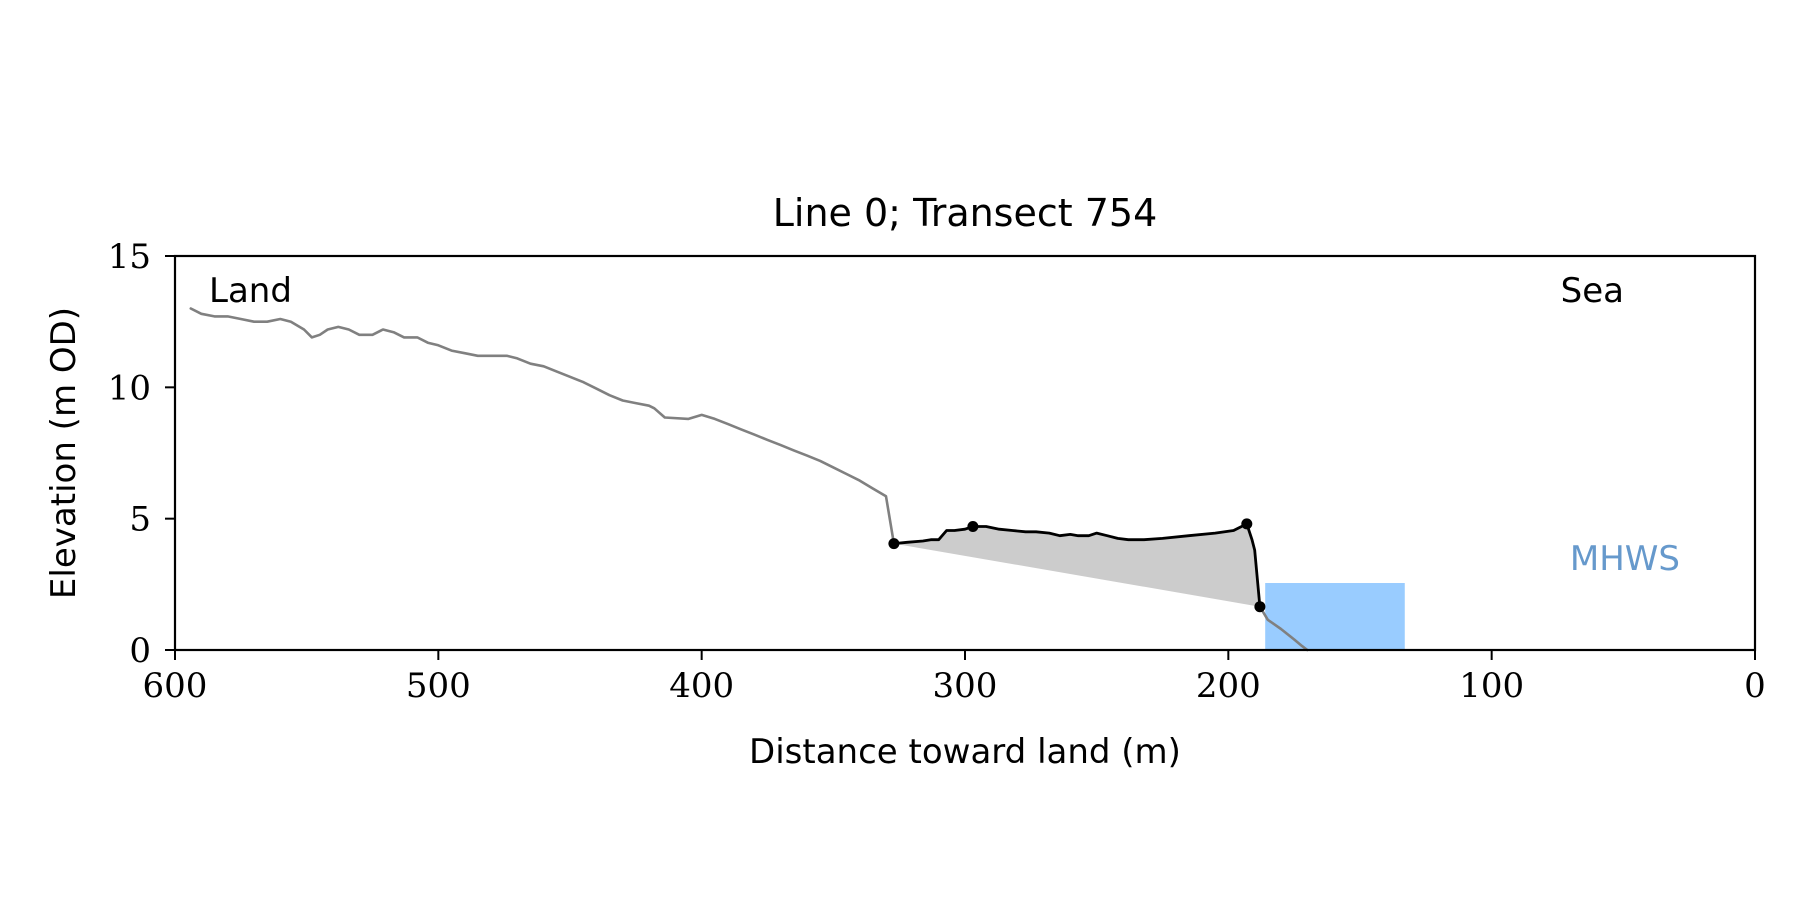 The image size is (1800, 900). I want to click on x-ticks: 600 500 400 300 200 100 0, so click(954, 678).